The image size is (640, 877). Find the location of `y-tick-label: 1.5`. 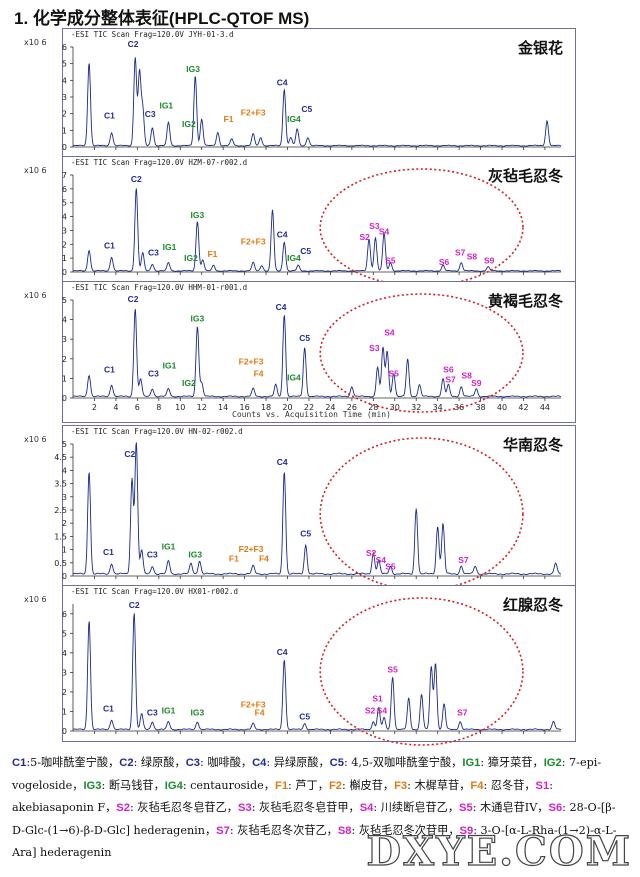

y-tick-label: 1.5 is located at coordinates (60, 536).